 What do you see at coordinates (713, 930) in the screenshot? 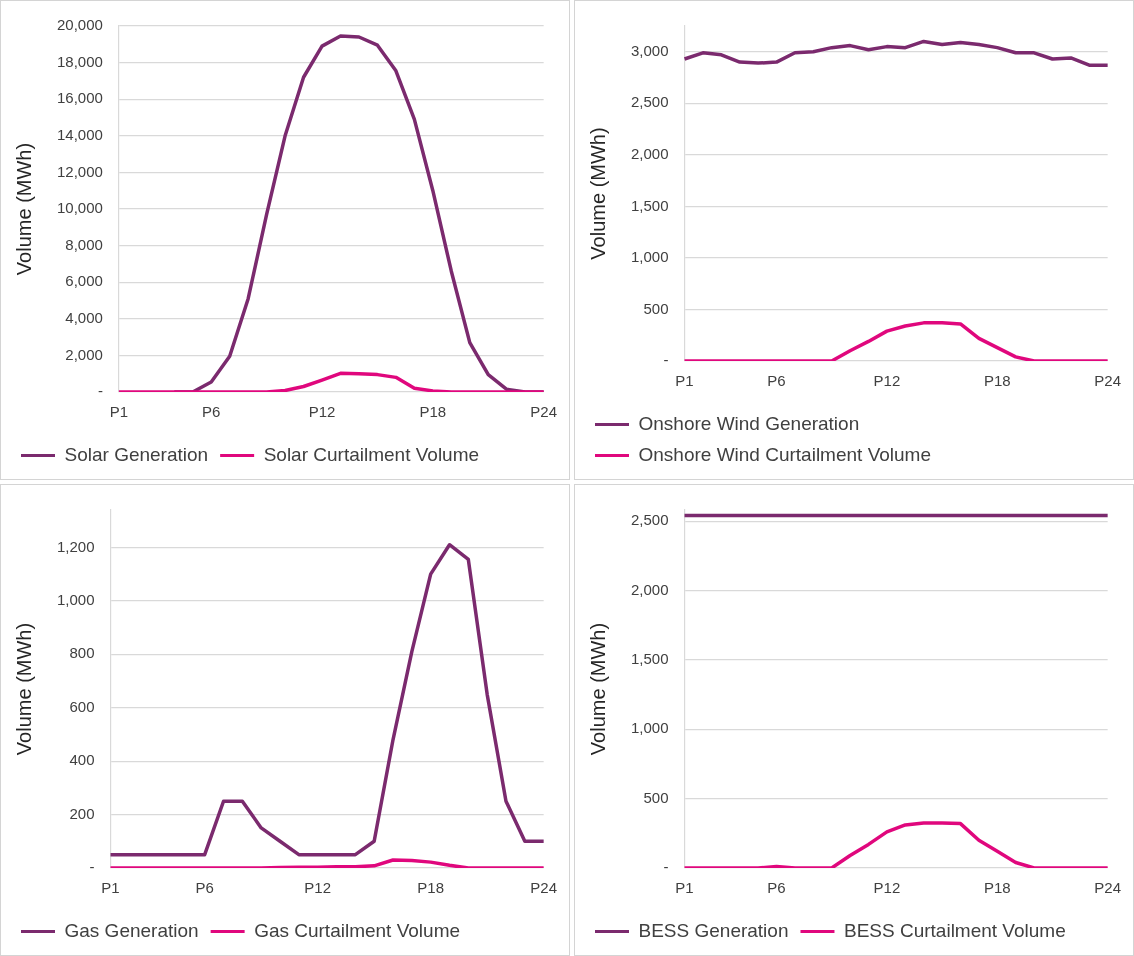
I see `legend-label: BESS Generation` at bounding box center [713, 930].